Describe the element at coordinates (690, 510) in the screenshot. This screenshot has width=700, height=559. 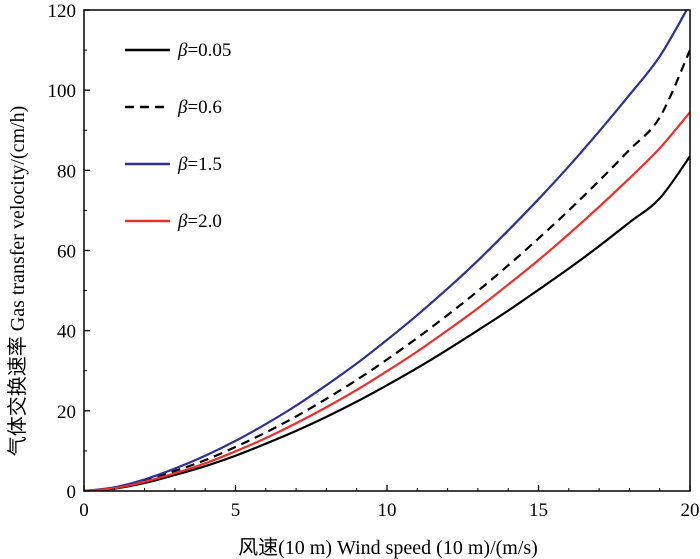
I see `x-tick-label: 20` at that location.